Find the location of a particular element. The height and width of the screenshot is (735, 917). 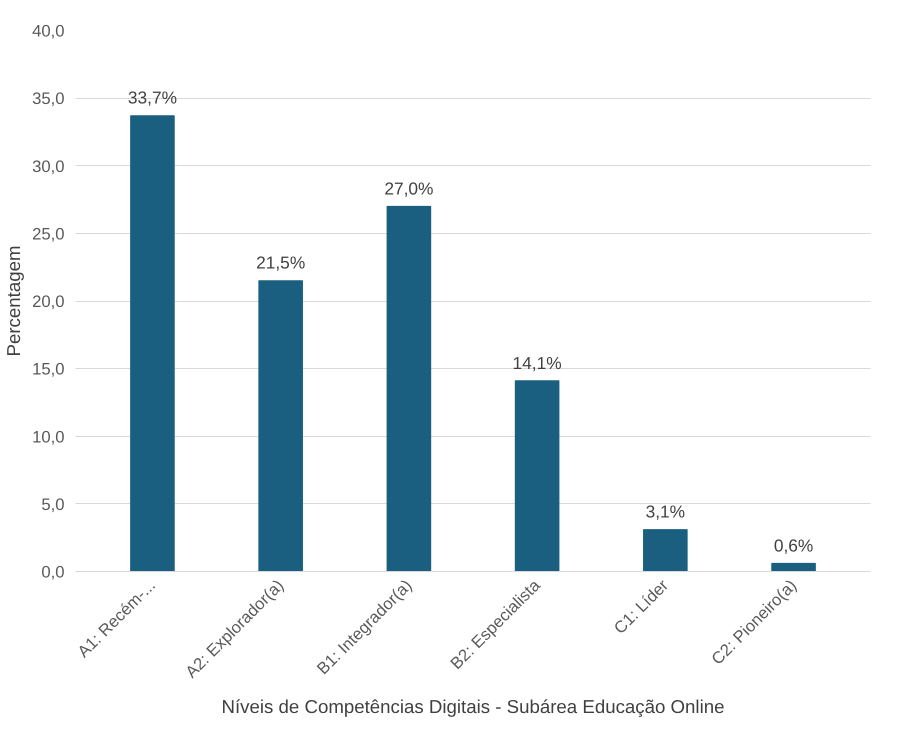

y-tick-label: 35,0 is located at coordinates (48, 98).